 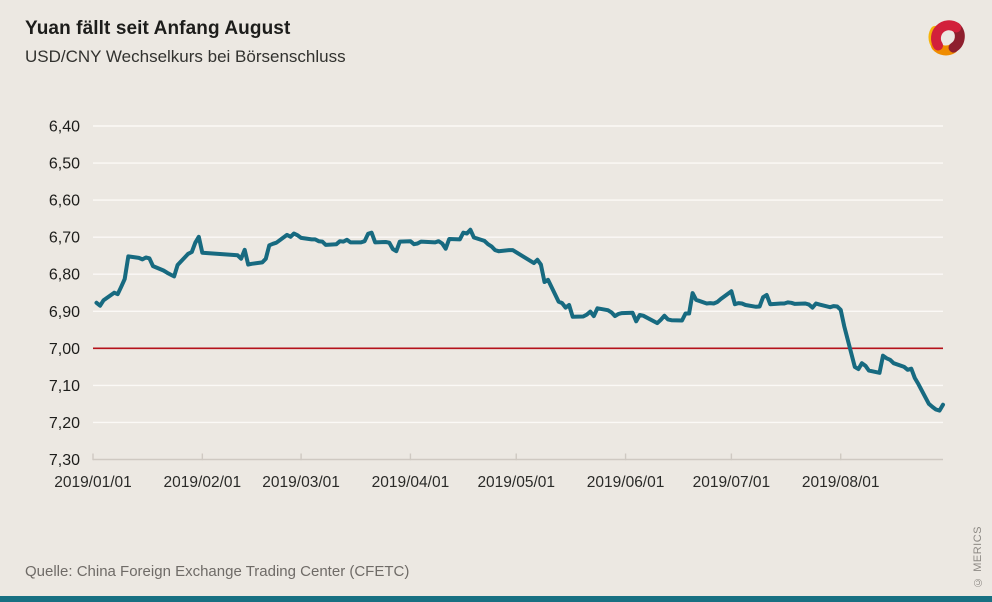 What do you see at coordinates (64, 275) in the screenshot?
I see `y-axis-tick-label: 6,80` at bounding box center [64, 275].